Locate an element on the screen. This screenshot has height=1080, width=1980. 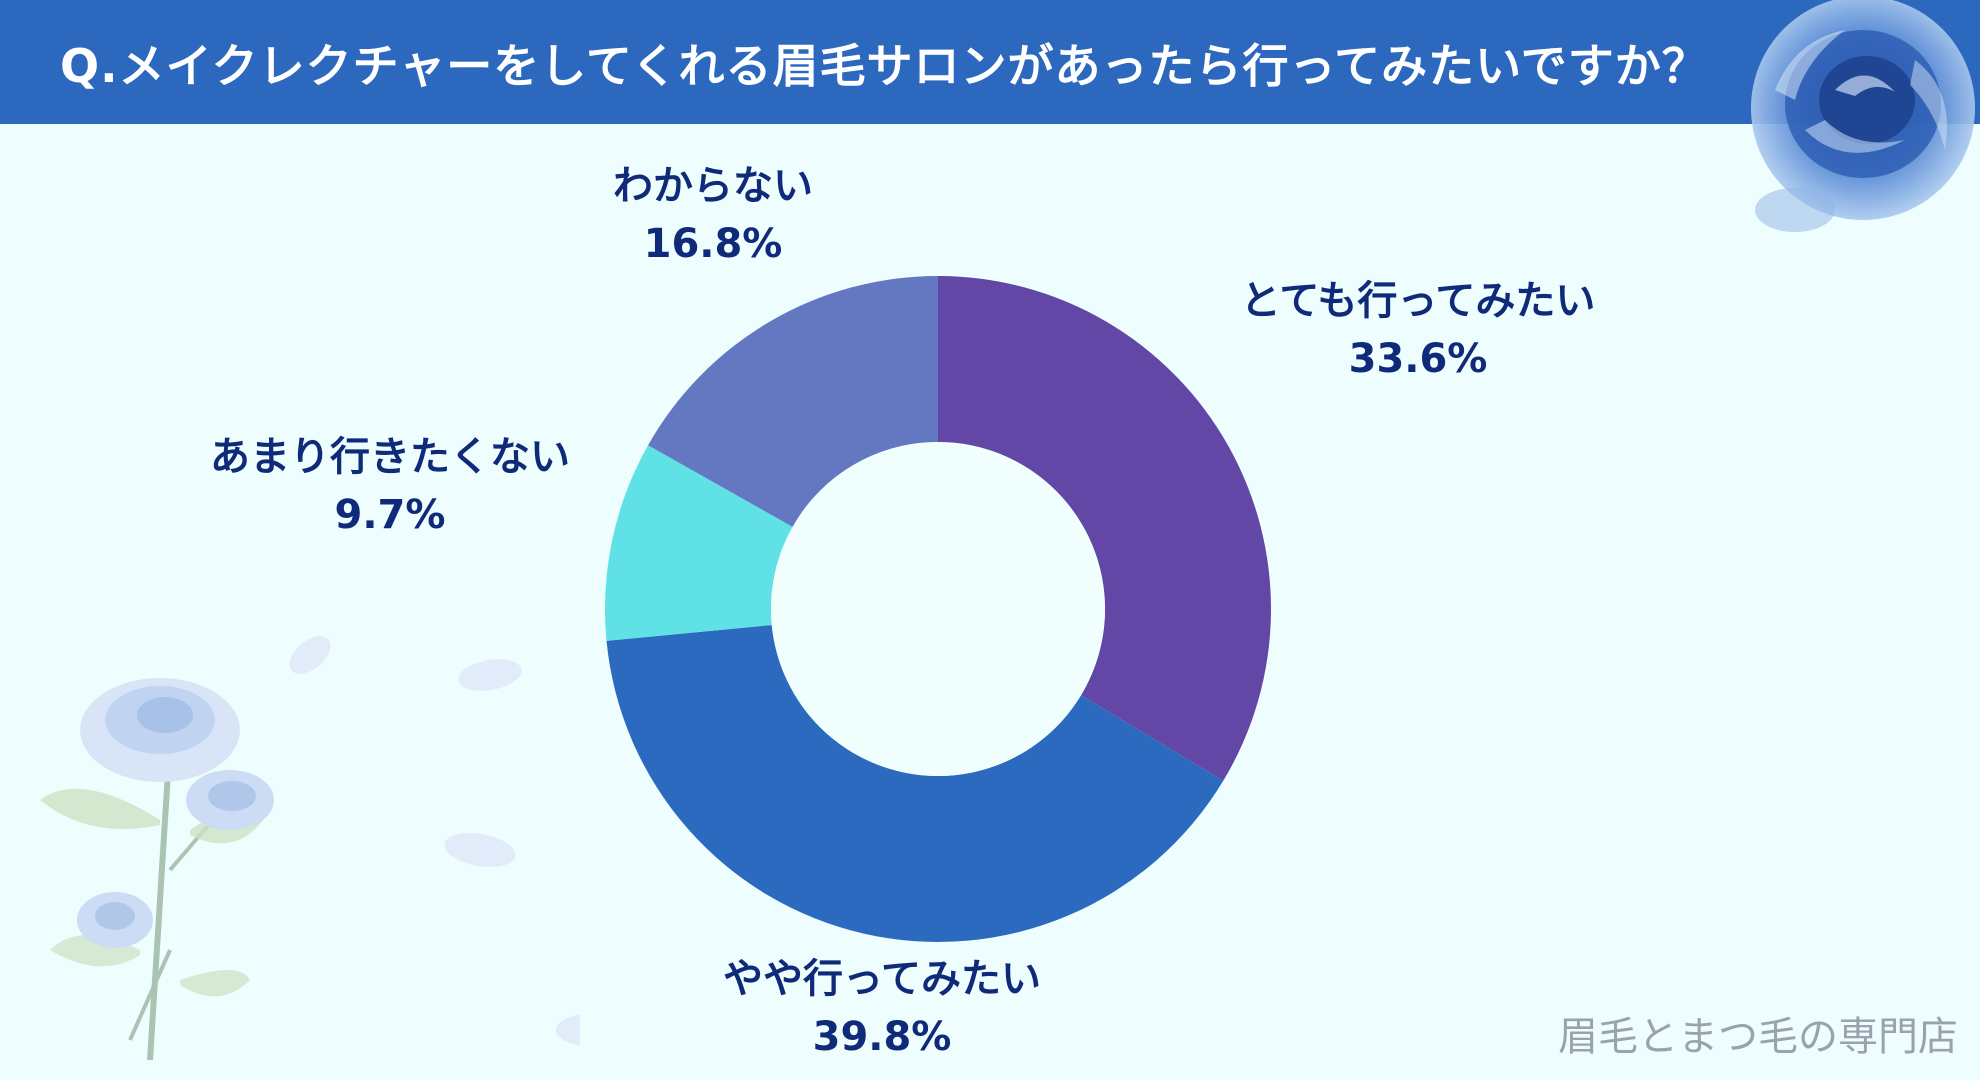
slice-value-label: 39.8% is located at coordinates (882, 1037).